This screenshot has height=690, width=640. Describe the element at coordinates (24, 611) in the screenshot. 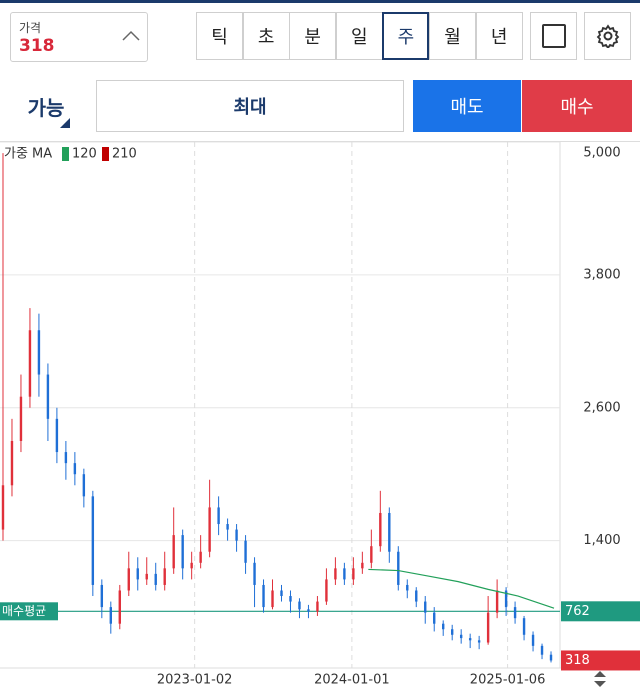

I see `avg-label: 매수평균` at that location.